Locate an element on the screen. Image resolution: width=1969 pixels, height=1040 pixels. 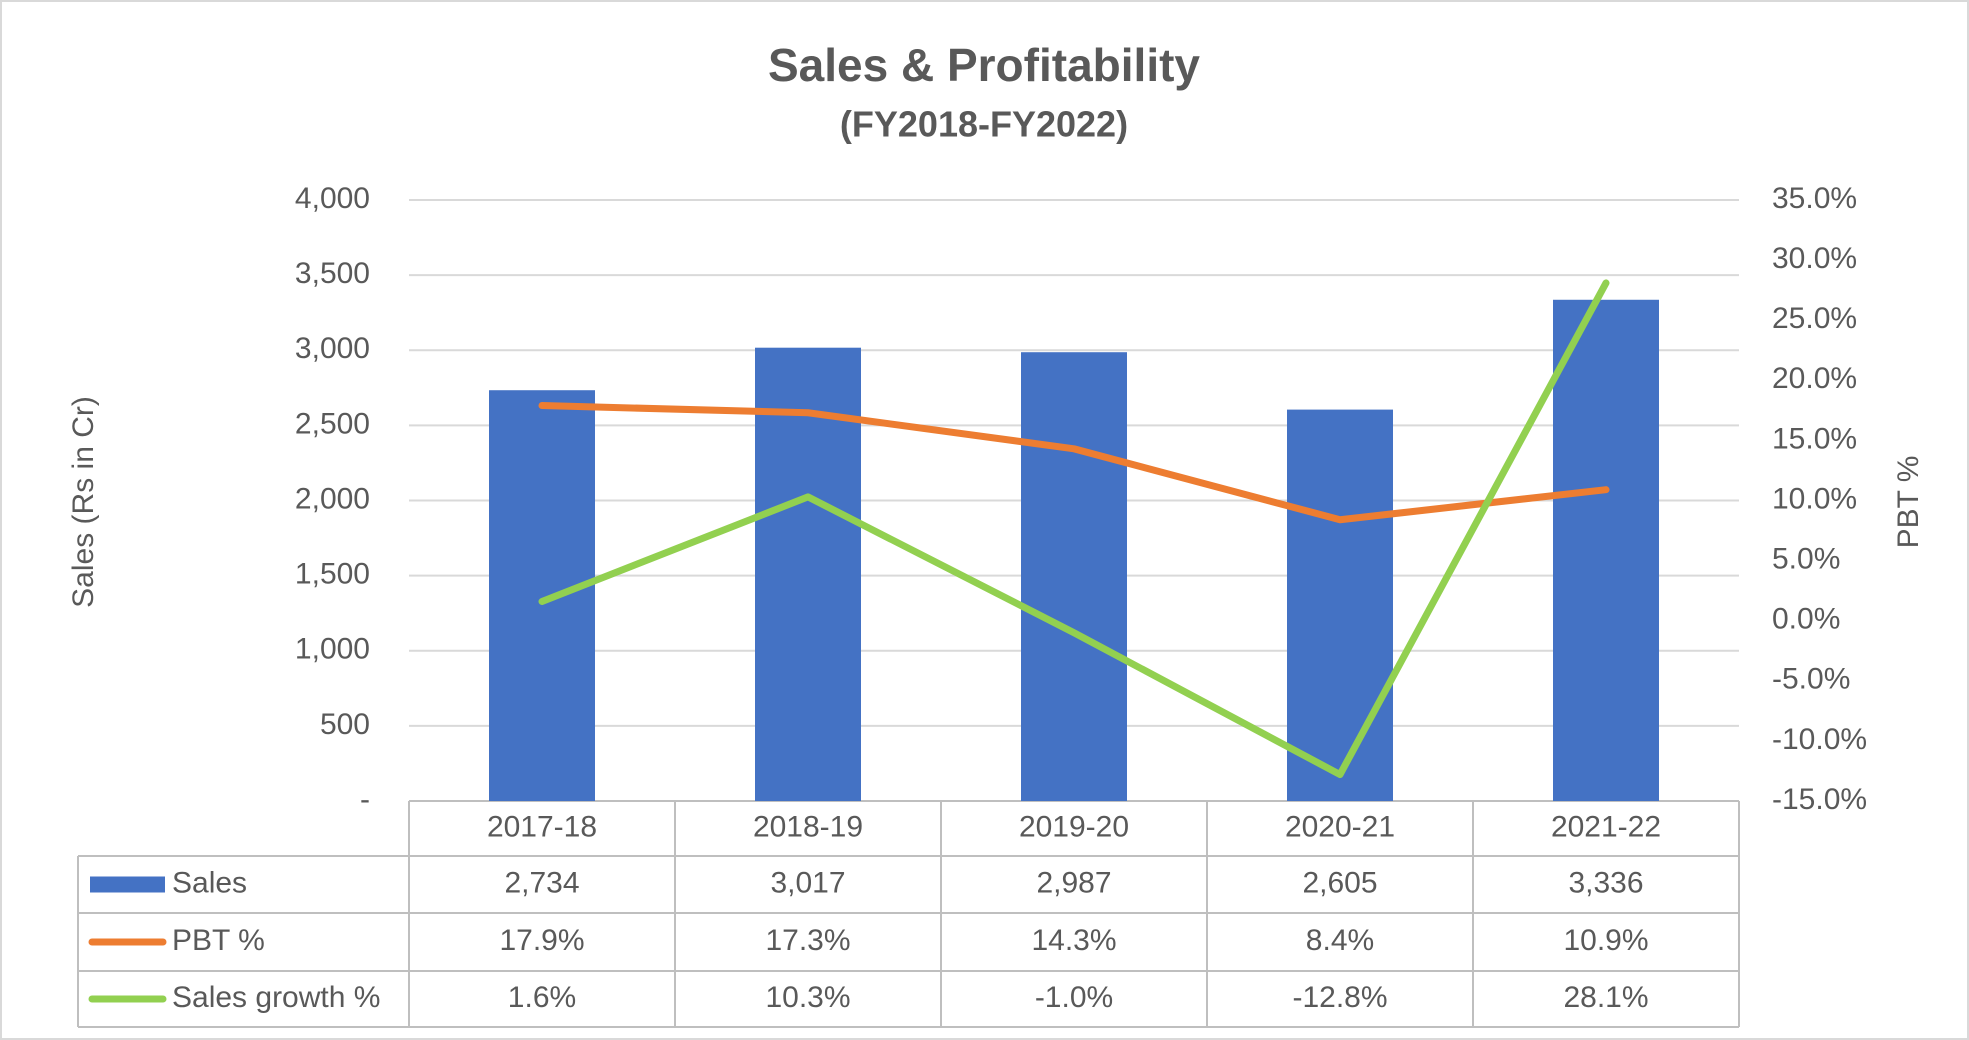
y2-tick-label: 20.0% is located at coordinates (1814, 378).